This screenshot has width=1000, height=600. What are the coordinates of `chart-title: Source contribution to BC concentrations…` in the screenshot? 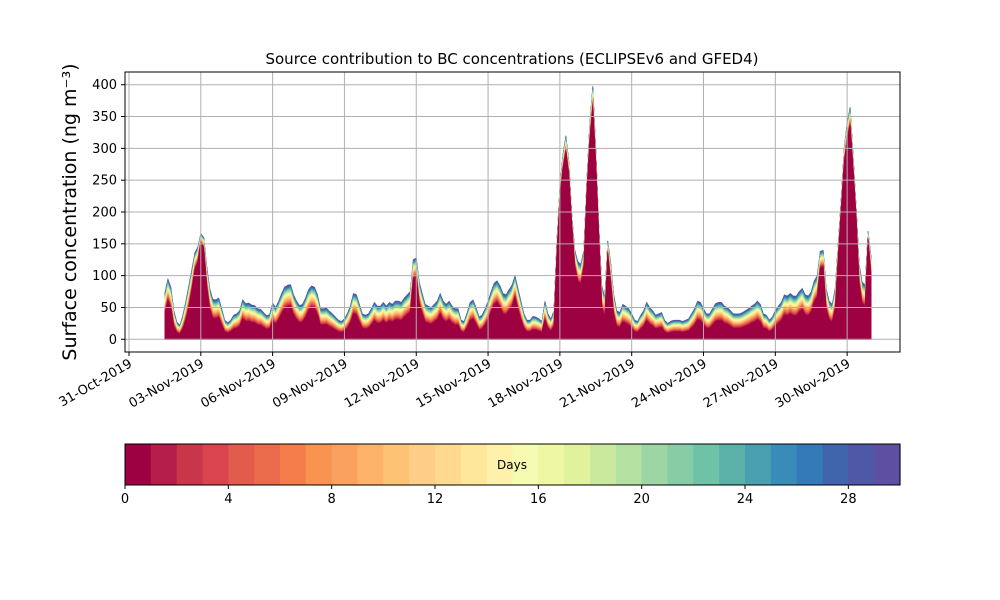 It's located at (511, 59).